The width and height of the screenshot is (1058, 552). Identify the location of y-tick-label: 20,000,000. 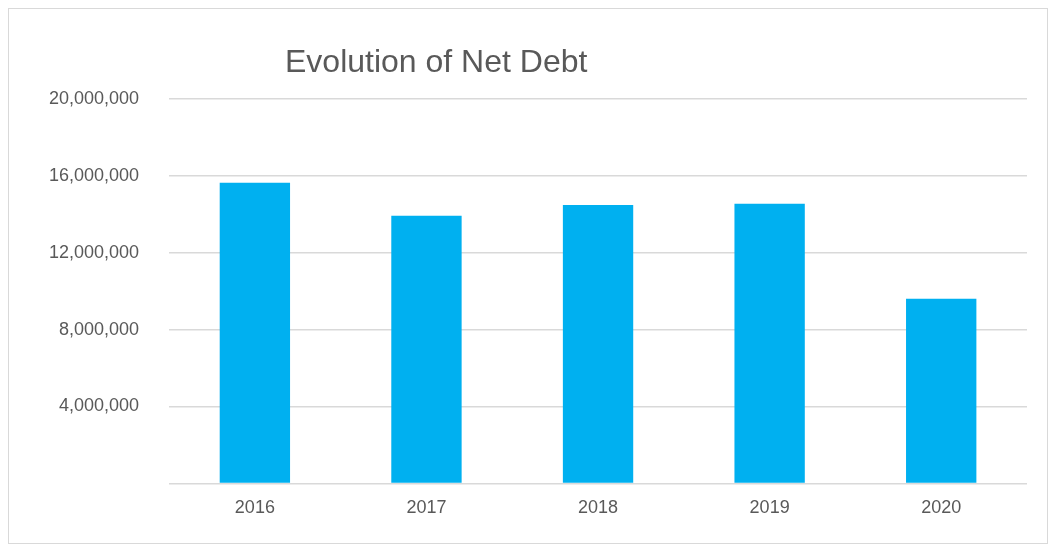
(94, 97).